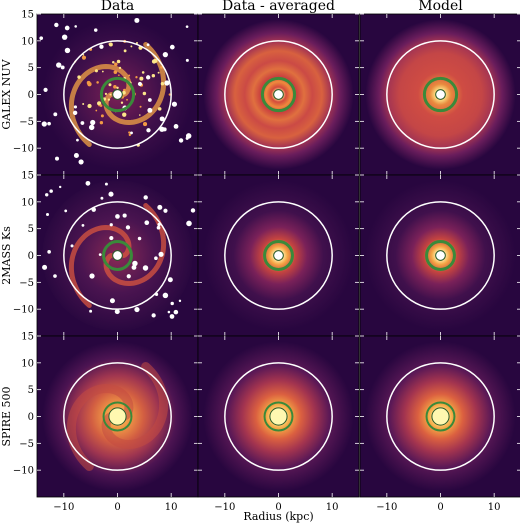 This screenshot has height=525, width=520. Describe the element at coordinates (31, 229) in the screenshot. I see `y-tick-label: 5` at that location.